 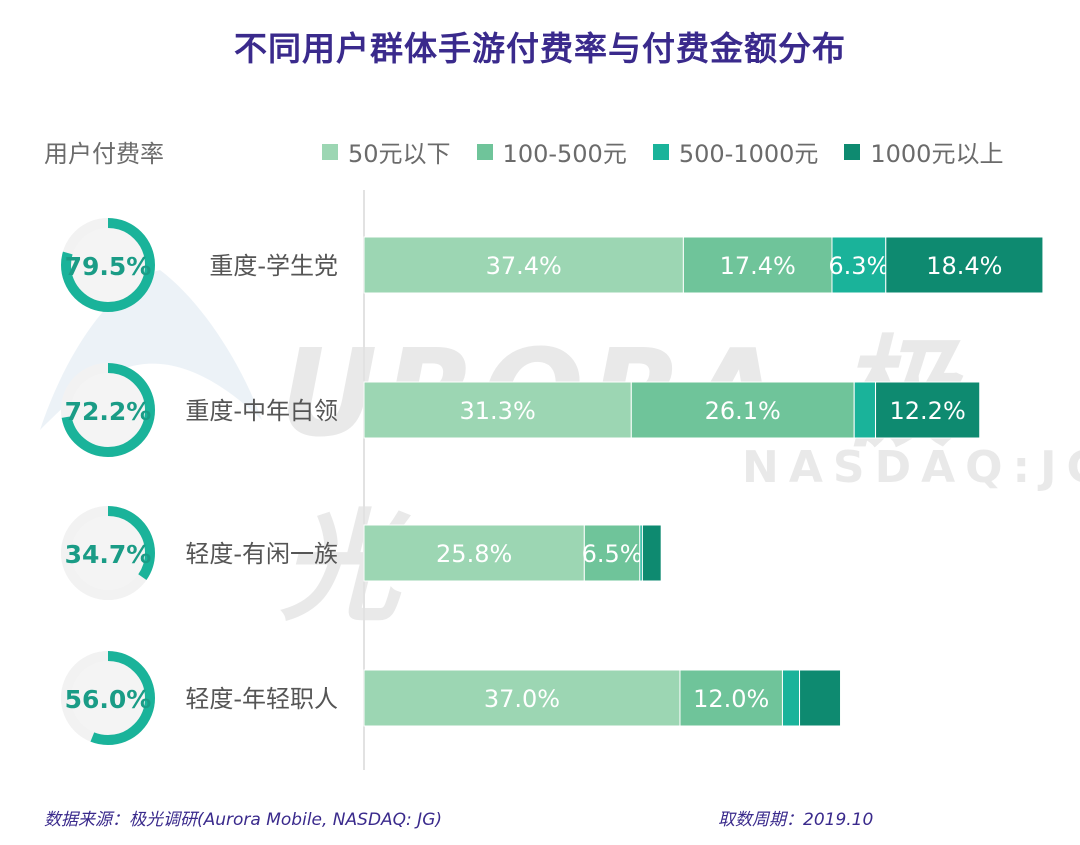 I want to click on data-label: 6.3%, so click(x=858, y=266).